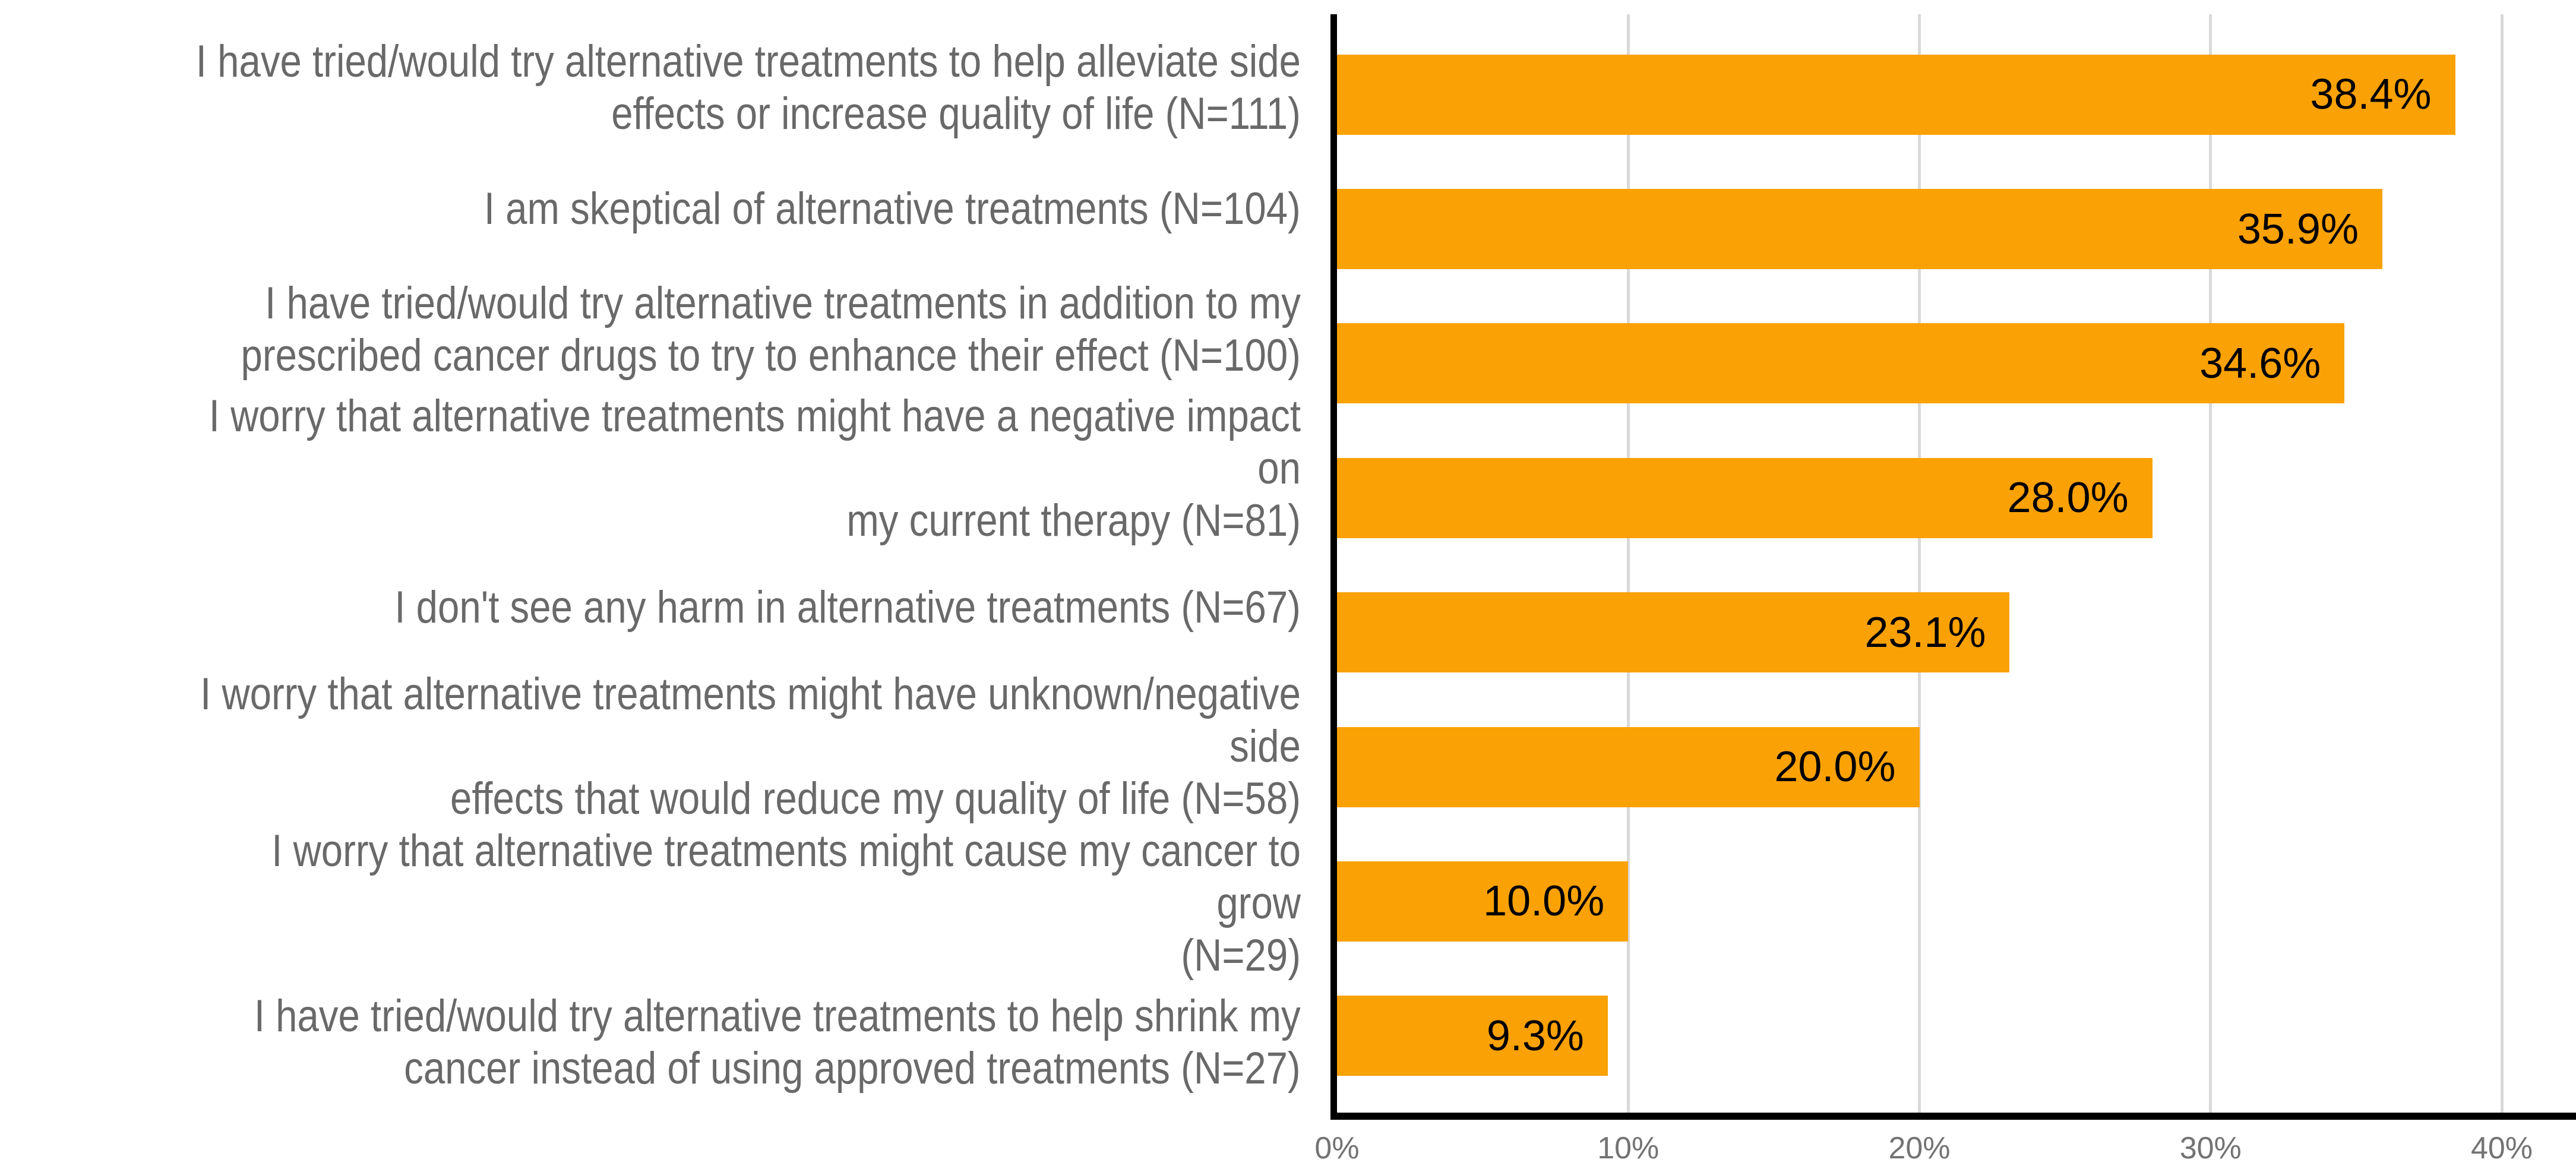 This screenshot has height=1175, width=2576. What do you see at coordinates (1535, 1036) in the screenshot?
I see `bar-value-label: 9.3%` at bounding box center [1535, 1036].